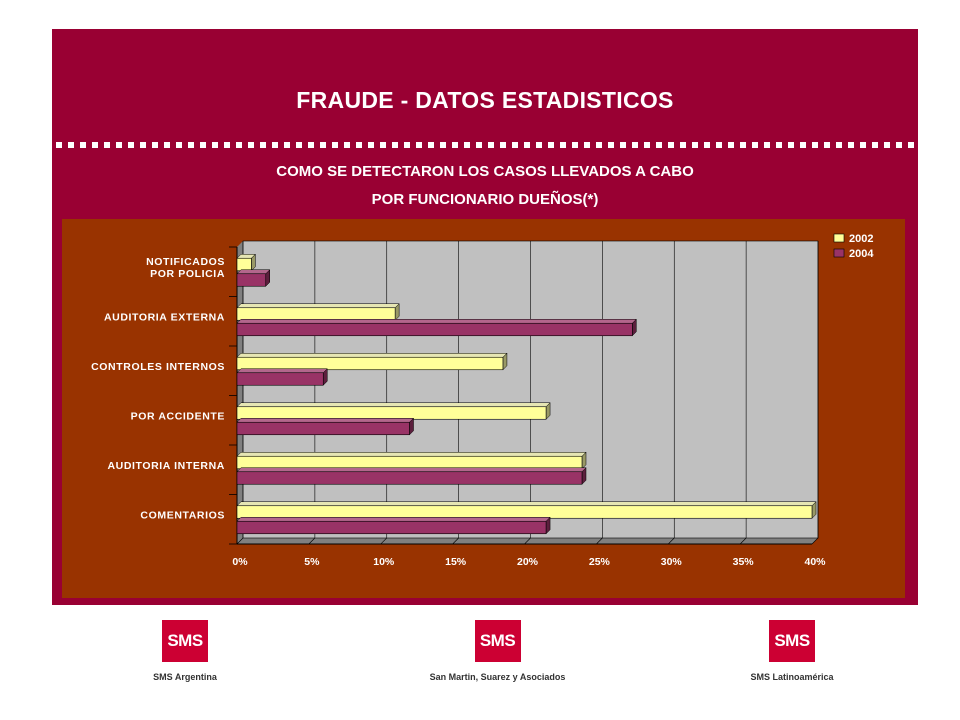  What do you see at coordinates (158, 367) in the screenshot?
I see `category-label: CONTROLES INTERNOS` at bounding box center [158, 367].